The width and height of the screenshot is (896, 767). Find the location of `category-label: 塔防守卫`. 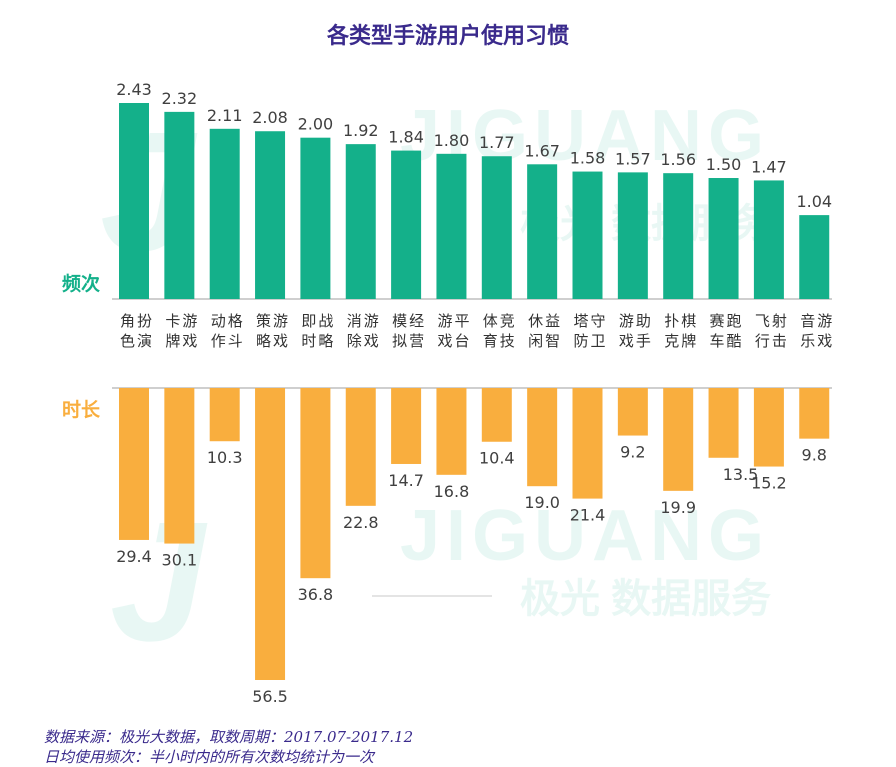

category-label: 塔防守卫 is located at coordinates (590, 331).